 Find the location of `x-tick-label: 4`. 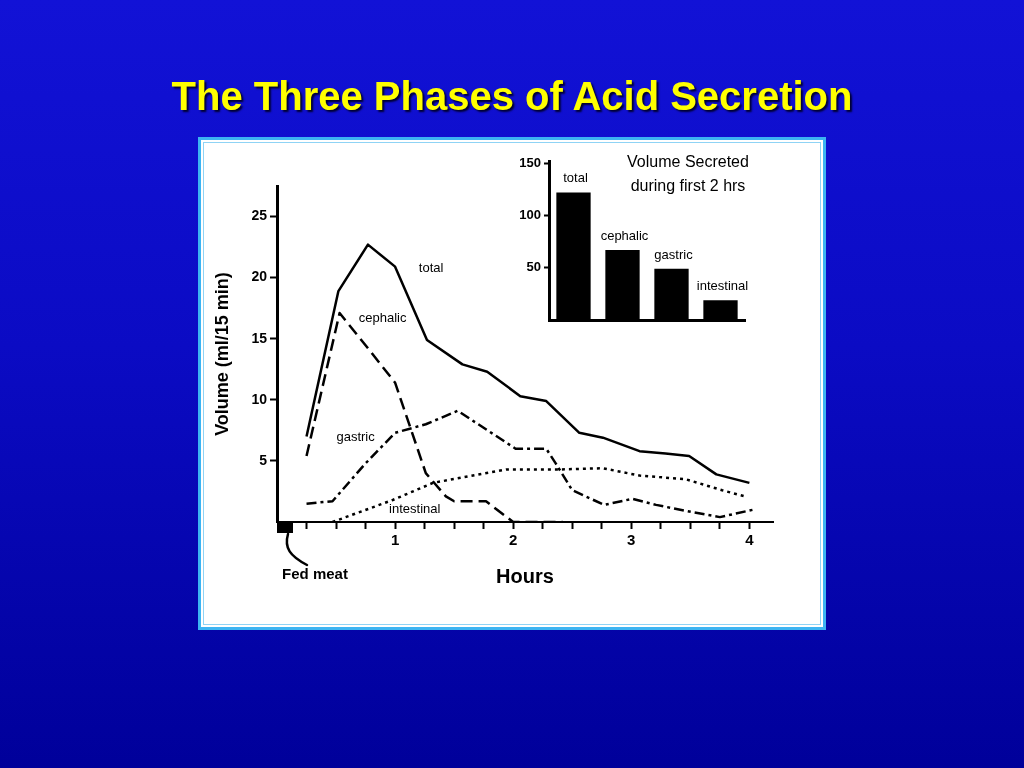

x-tick-label: 4 is located at coordinates (750, 540).